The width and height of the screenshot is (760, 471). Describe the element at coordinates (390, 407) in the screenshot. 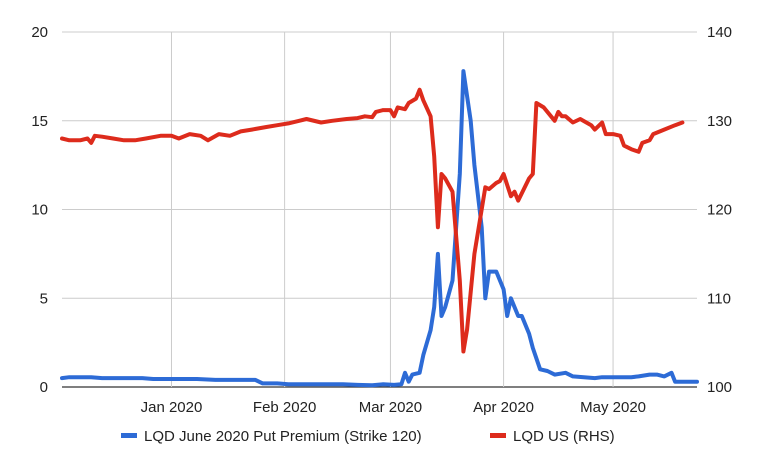

I see `x-tick-label: Mar 2020` at that location.